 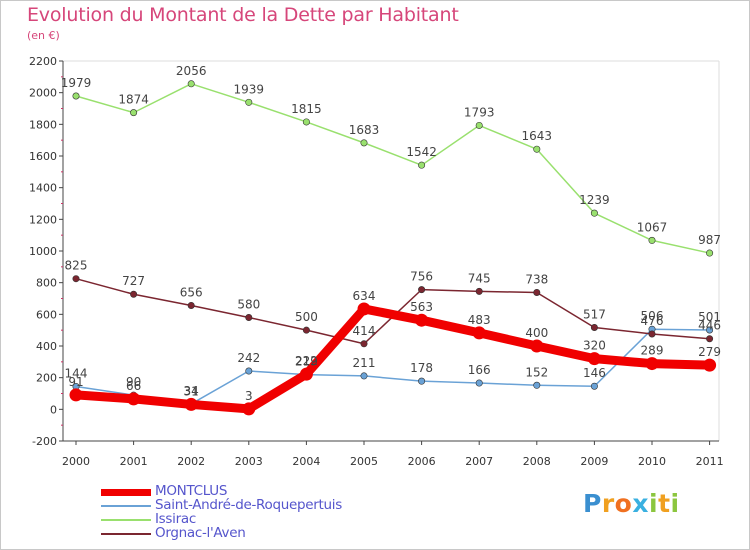 I want to click on data-label: 506, so click(x=652, y=316).